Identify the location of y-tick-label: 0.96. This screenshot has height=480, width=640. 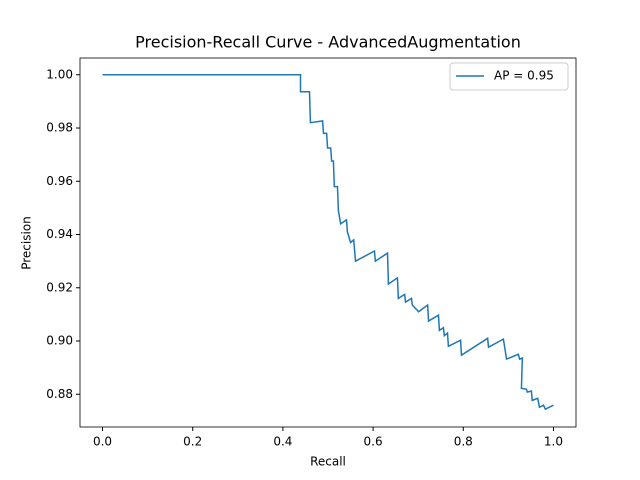
(59, 181).